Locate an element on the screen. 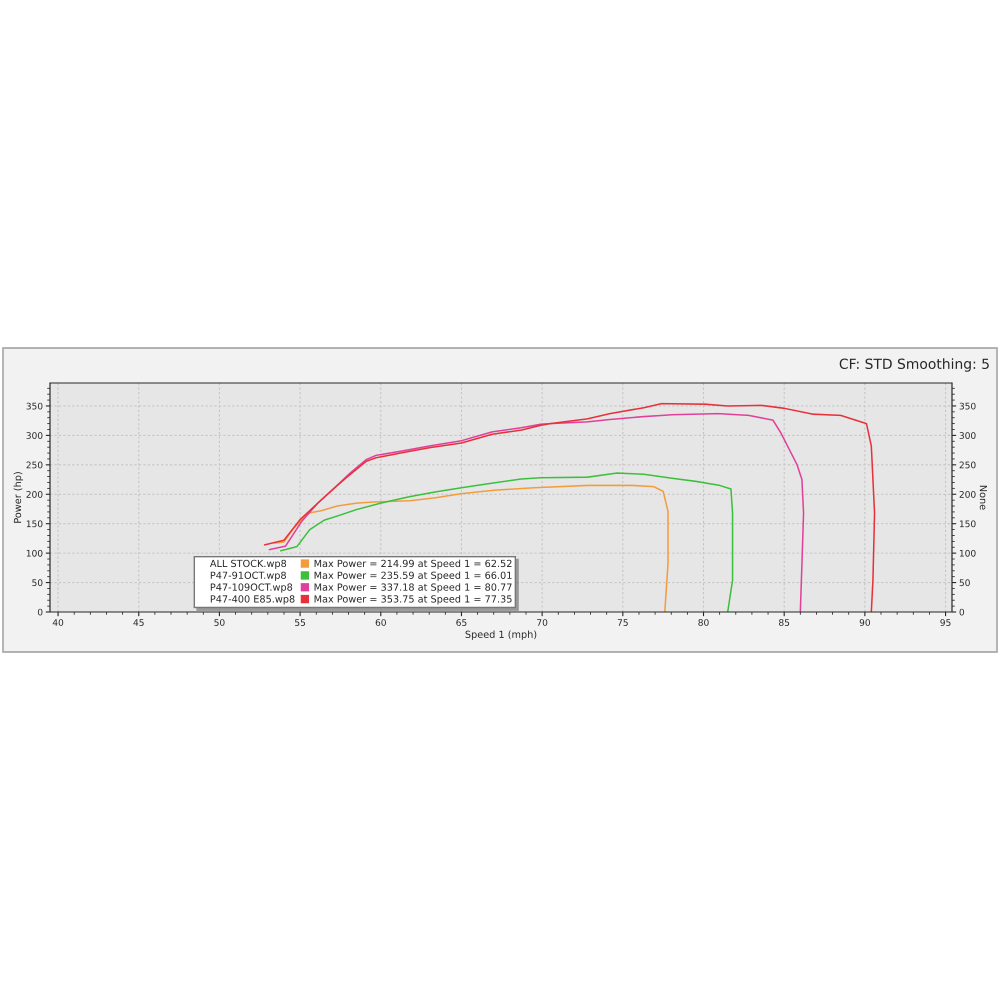 The image size is (1000, 1000). x-tick-label: 85 is located at coordinates (784, 622).